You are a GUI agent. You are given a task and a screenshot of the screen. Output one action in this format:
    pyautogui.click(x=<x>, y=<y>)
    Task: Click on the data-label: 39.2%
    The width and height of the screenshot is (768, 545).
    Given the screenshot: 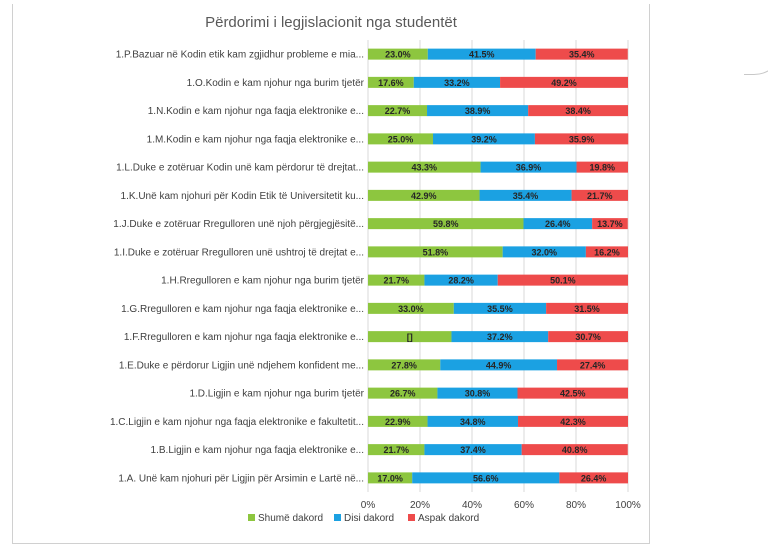 What is the action you would take?
    pyautogui.click(x=484, y=139)
    